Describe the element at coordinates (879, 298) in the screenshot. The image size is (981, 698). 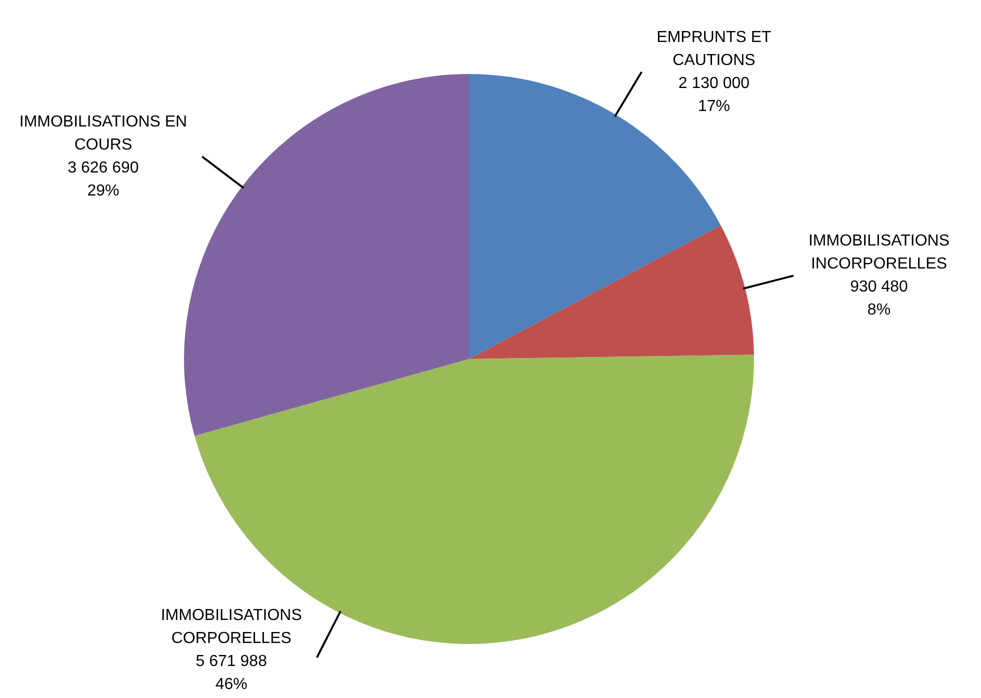
I see `data-label: 930 480 8%` at that location.